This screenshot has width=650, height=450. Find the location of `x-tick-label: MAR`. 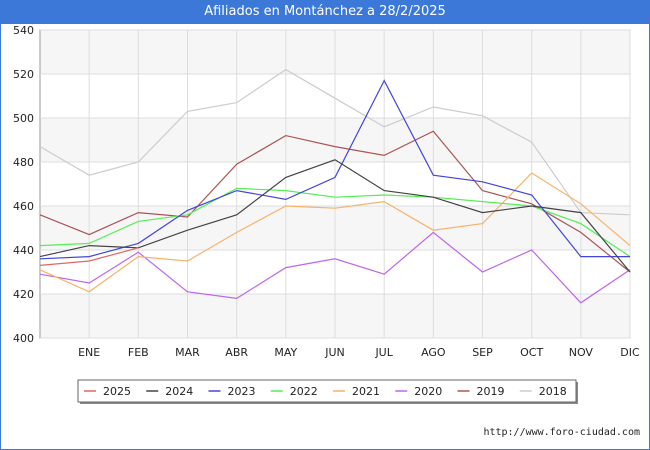

x-tick-label: MAR is located at coordinates (187, 352).